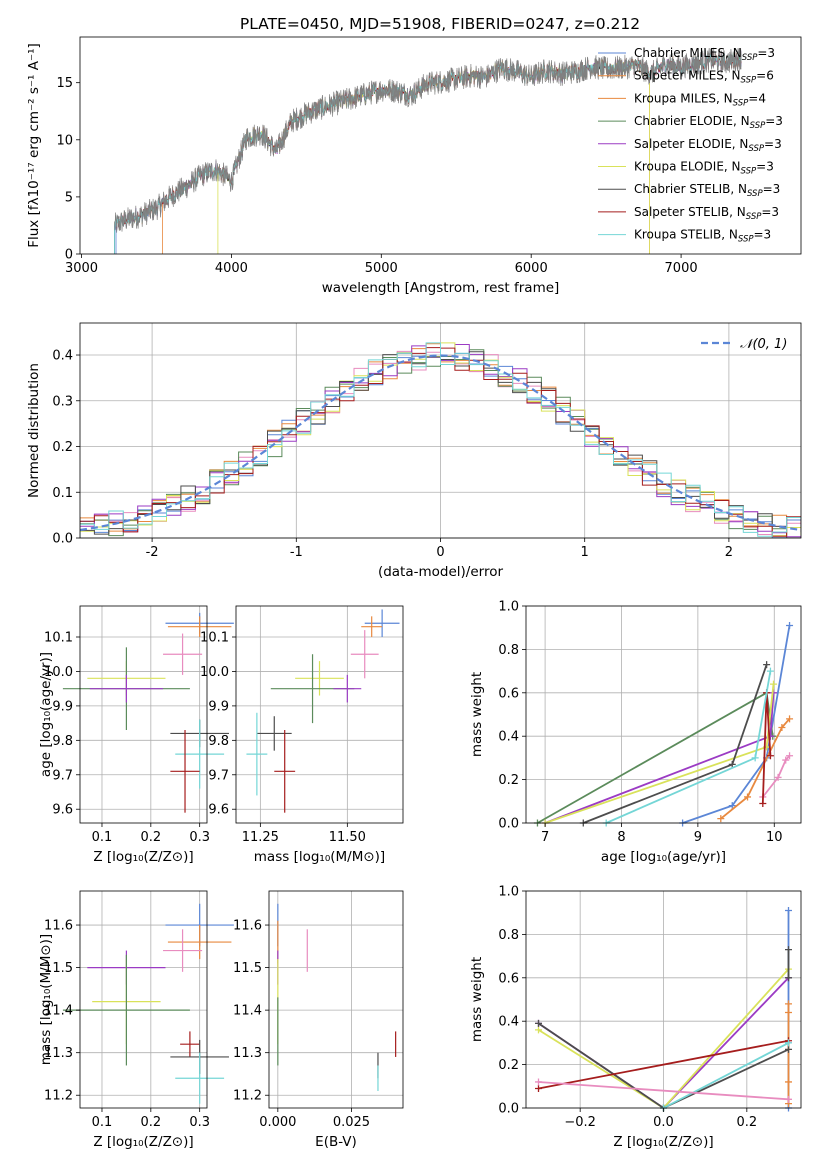 The width and height of the screenshot is (819, 1170). I want to click on age_vs_Z-frame, so click(143, 714).